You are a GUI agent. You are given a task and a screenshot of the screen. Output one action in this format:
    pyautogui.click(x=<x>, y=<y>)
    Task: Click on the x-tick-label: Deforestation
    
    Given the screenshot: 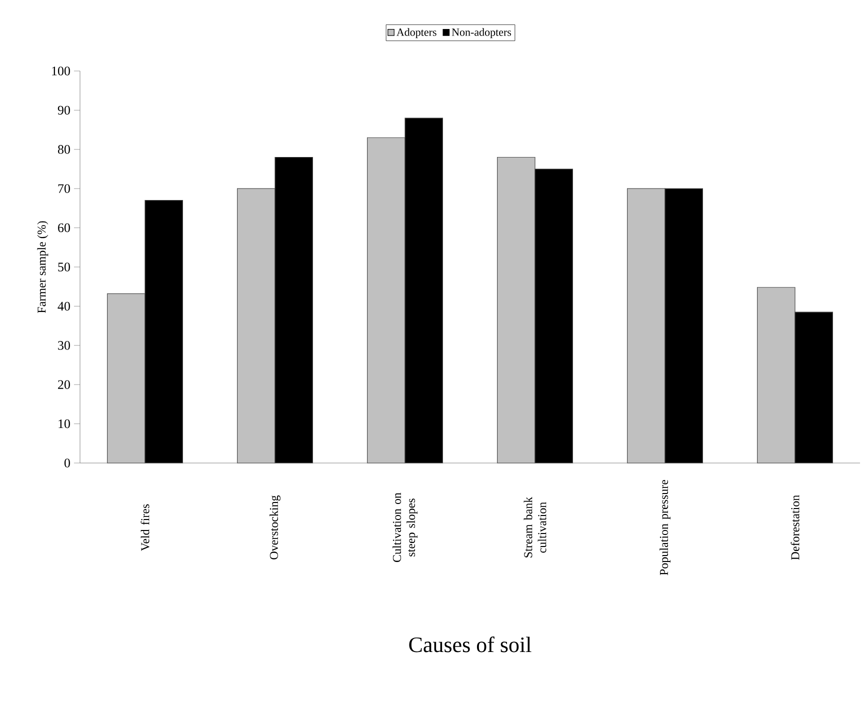 What is the action you would take?
    pyautogui.click(x=795, y=527)
    